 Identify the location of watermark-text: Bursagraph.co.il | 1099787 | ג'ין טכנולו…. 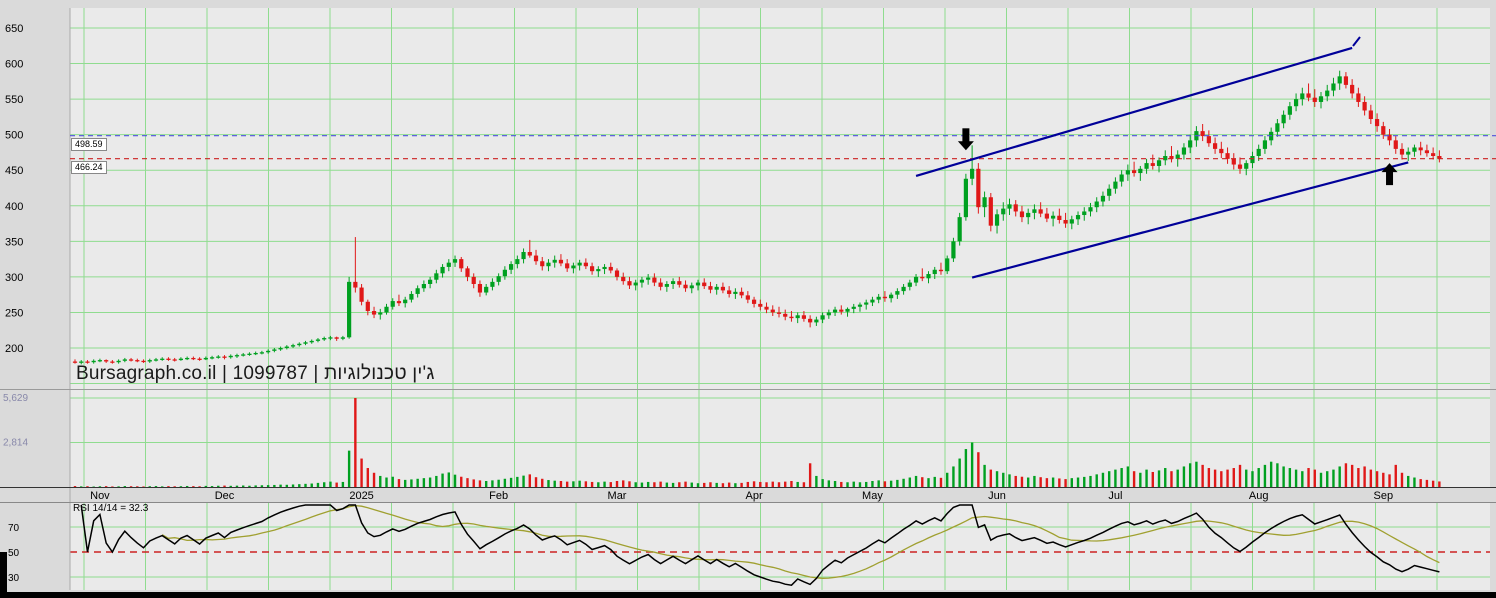
(255, 373).